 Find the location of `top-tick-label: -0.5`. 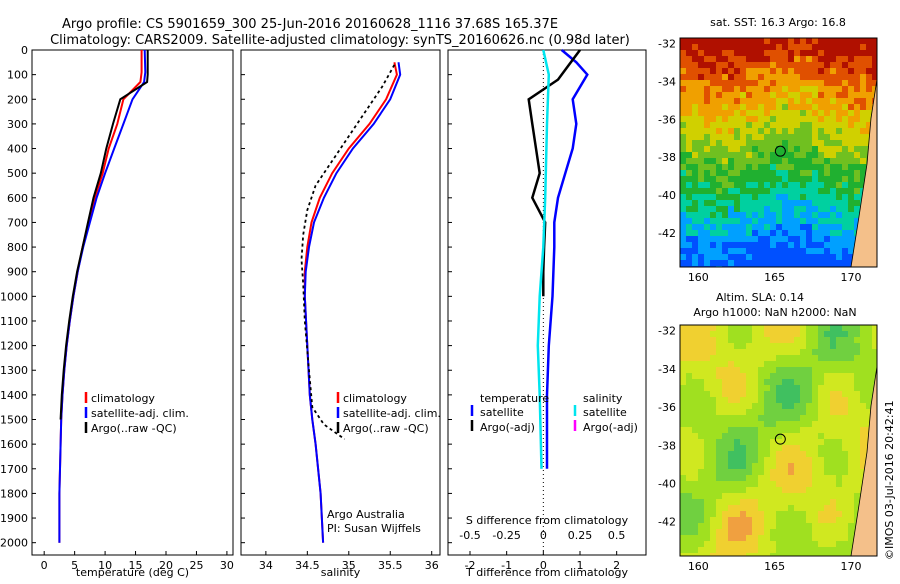

top-tick-label: -0.5 is located at coordinates (469, 535).